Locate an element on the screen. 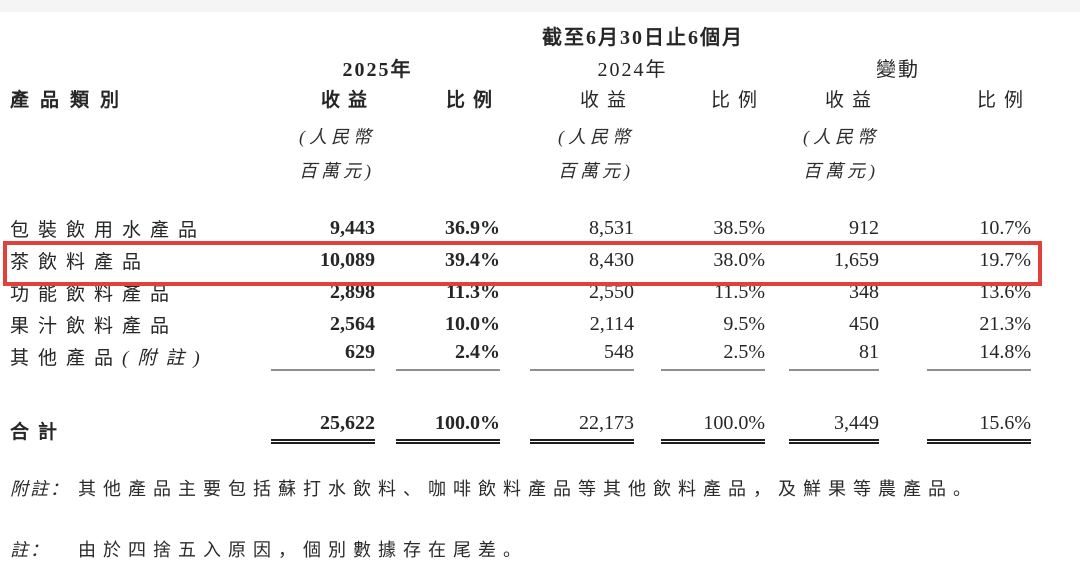 The height and width of the screenshot is (575, 1080). cell-change-revenue: 1,659 is located at coordinates (856, 259).